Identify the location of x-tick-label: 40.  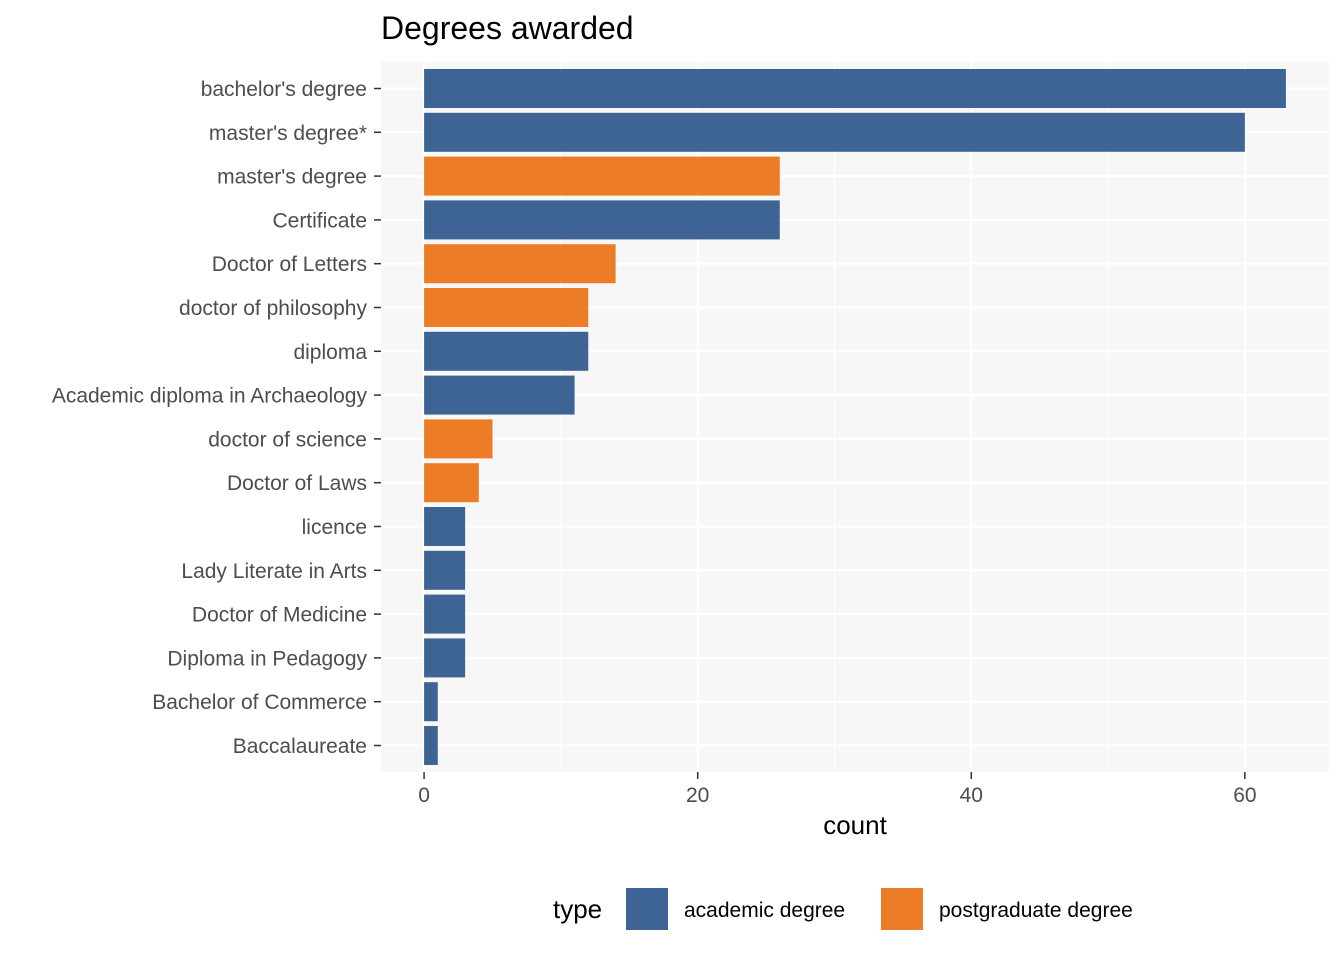
(971, 795).